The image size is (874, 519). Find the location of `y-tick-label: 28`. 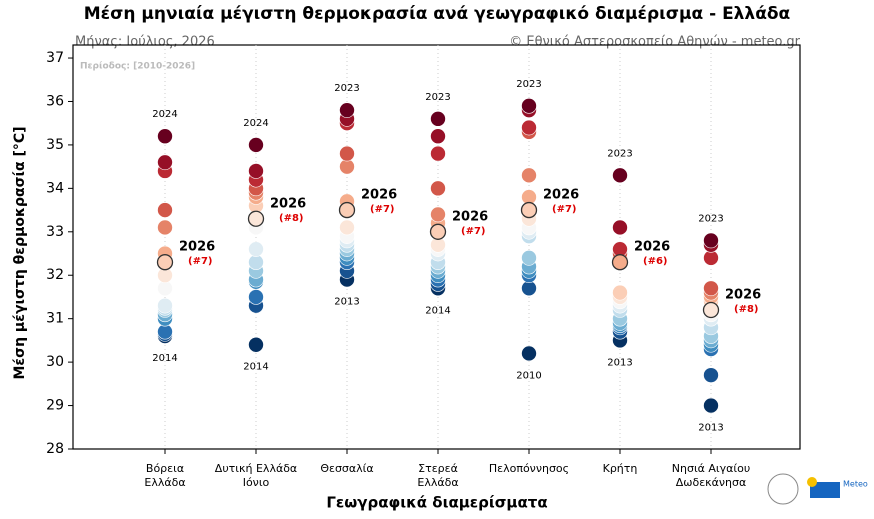

y-tick-label: 28 is located at coordinates (55, 449).